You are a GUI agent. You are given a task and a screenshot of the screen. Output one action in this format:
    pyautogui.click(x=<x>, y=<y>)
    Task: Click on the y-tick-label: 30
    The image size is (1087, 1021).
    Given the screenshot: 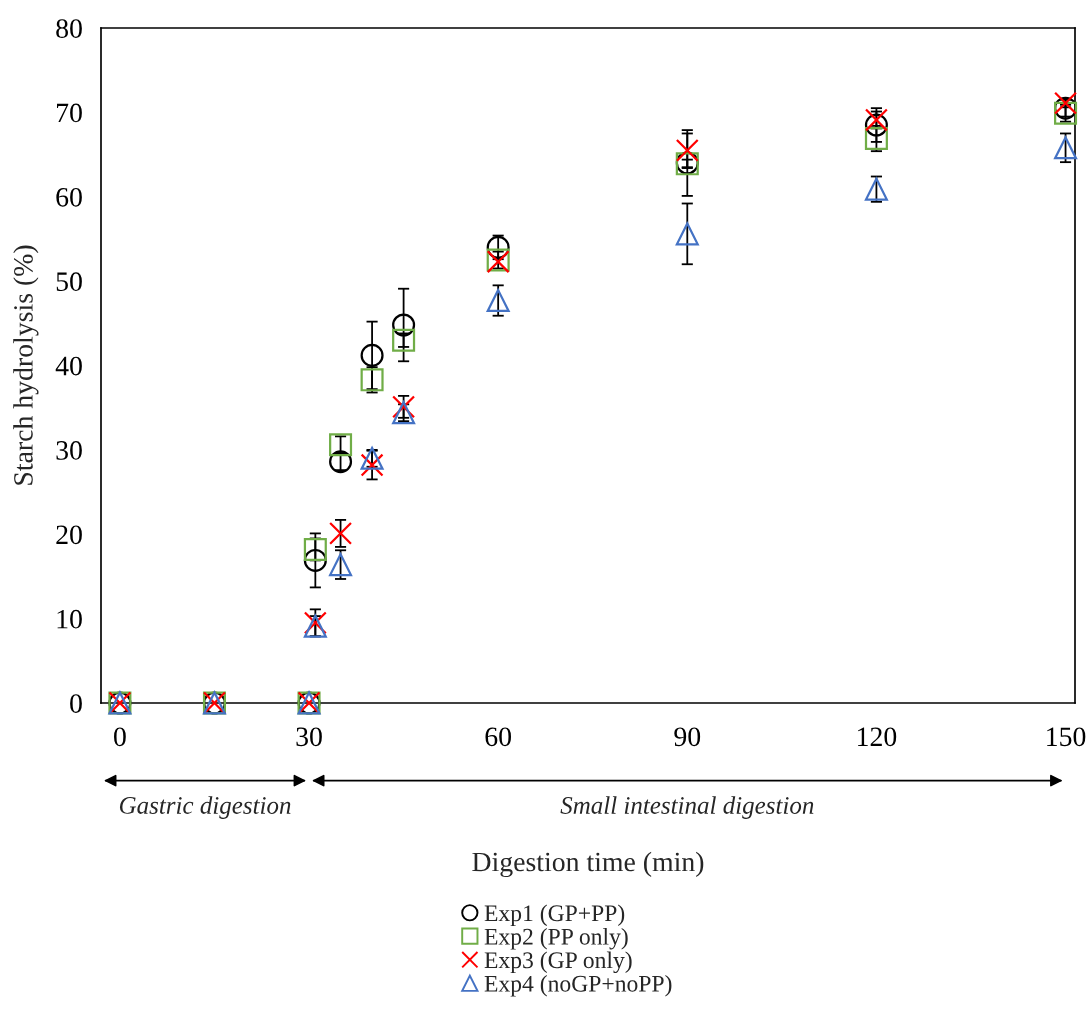 What is the action you would take?
    pyautogui.click(x=69, y=450)
    